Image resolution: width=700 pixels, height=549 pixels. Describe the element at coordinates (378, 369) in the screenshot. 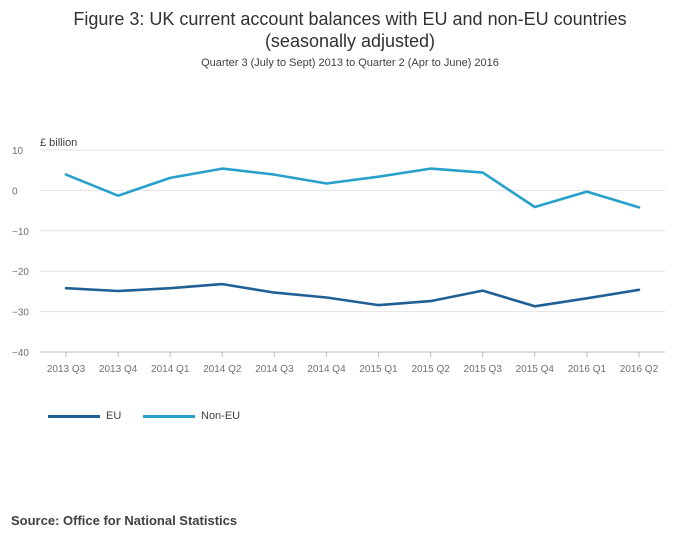

I see `x-tick-label: 2015 Q1` at that location.